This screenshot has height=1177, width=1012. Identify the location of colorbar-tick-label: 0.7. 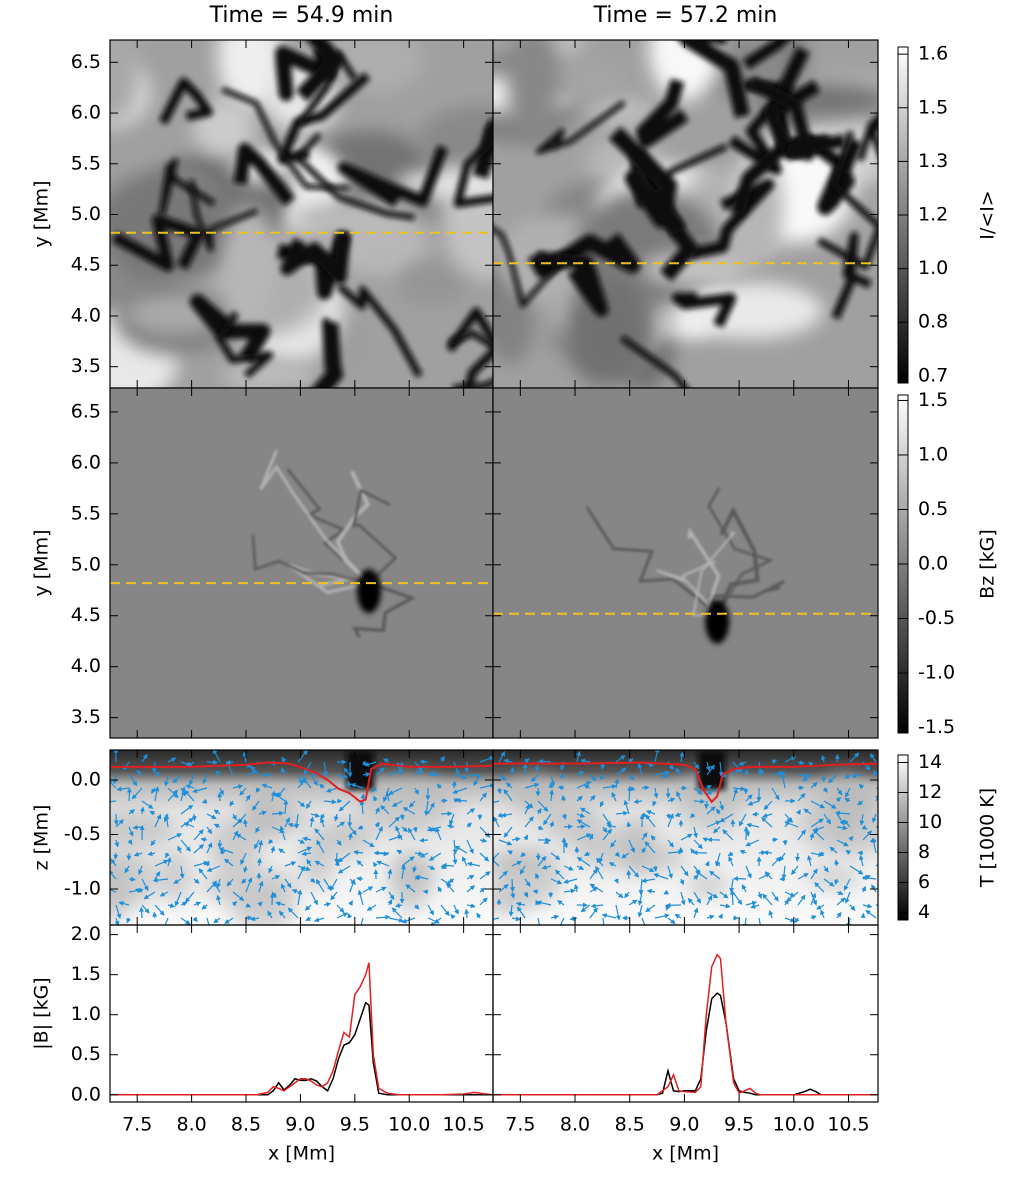
(933, 375).